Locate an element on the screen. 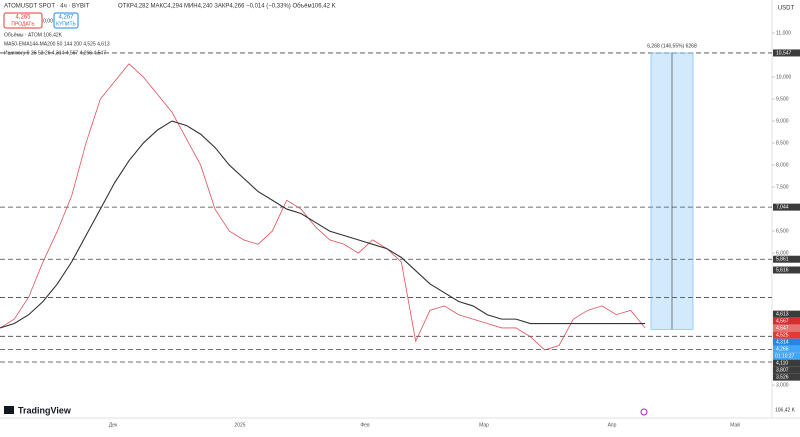 The height and width of the screenshot is (437, 800). sell-label: ПРОДАТЬ is located at coordinates (23, 24).